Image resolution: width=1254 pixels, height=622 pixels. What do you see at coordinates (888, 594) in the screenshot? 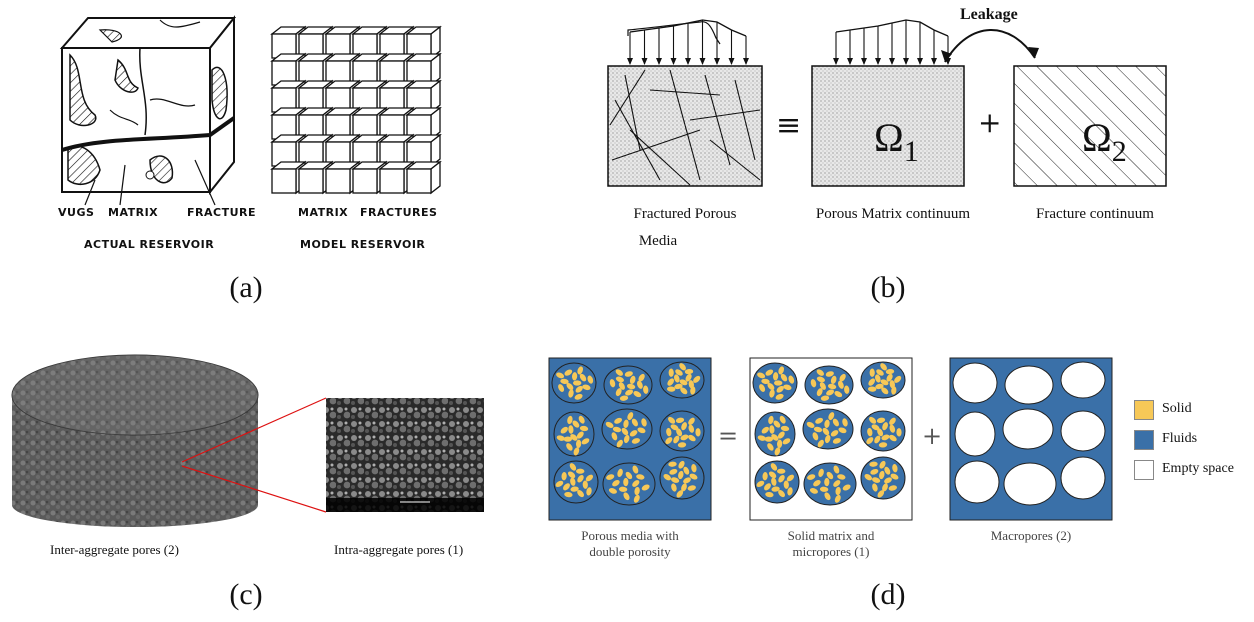
I see `caption-d: (d)` at bounding box center [888, 594].